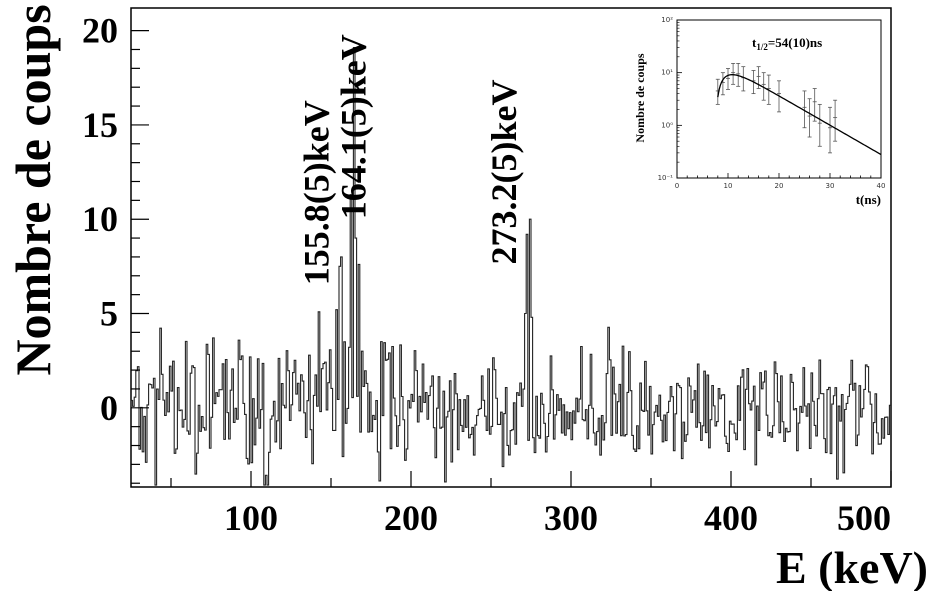 The image size is (934, 591). Describe the element at coordinates (667, 20) in the screenshot. I see `inset-y-tick-label: 10²` at that location.